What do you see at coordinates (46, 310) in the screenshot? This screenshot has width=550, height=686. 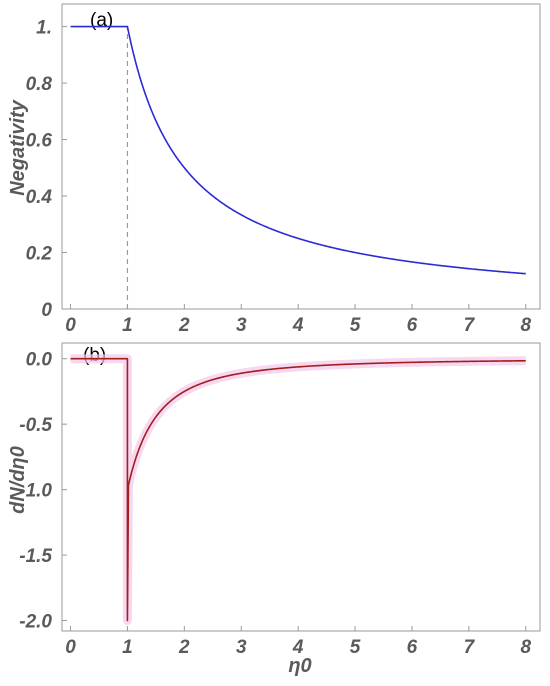 I see `panel-a-y-tick-label: 0` at bounding box center [46, 310].